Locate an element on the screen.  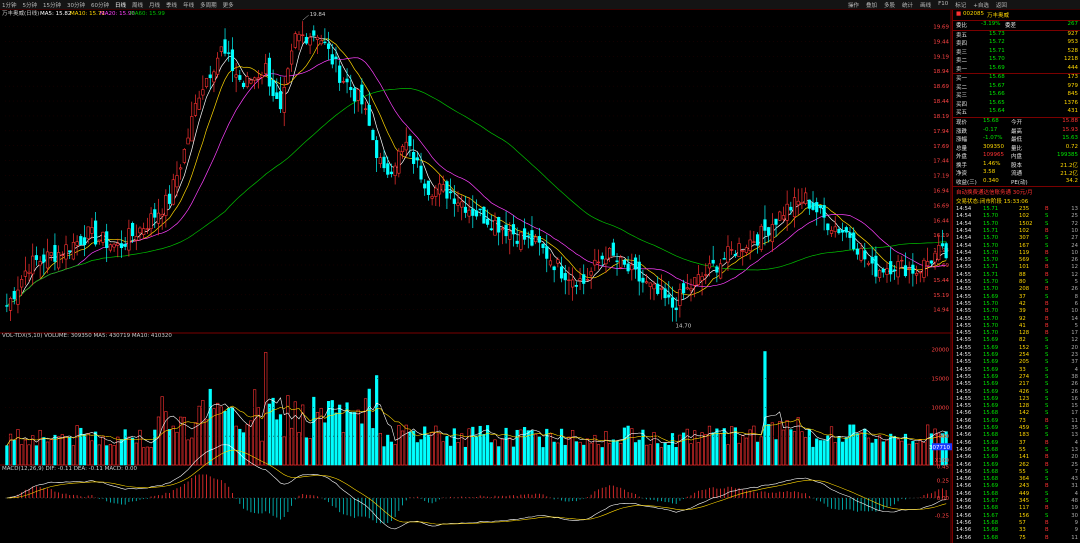
macd-axis-label: 0.25 is located at coordinates (943, 482).